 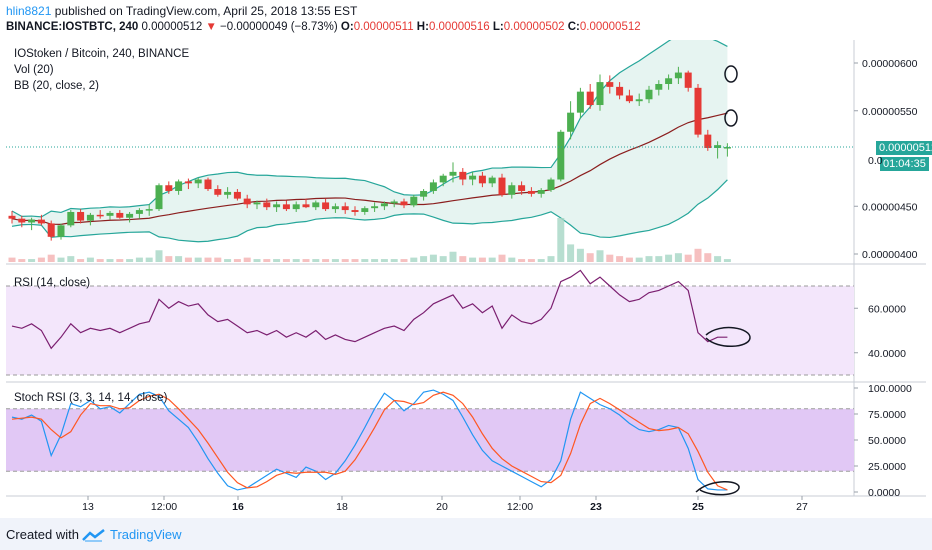 What do you see at coordinates (904, 164) in the screenshot?
I see `countdown-tag: 01:04:35` at bounding box center [904, 164].